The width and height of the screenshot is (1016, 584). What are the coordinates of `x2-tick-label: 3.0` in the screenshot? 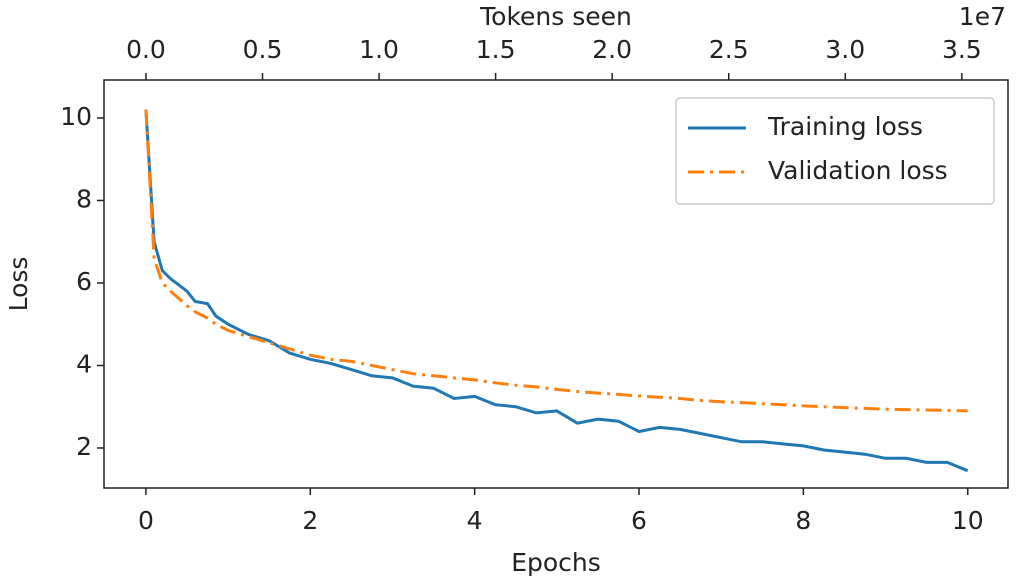 It's located at (845, 49).